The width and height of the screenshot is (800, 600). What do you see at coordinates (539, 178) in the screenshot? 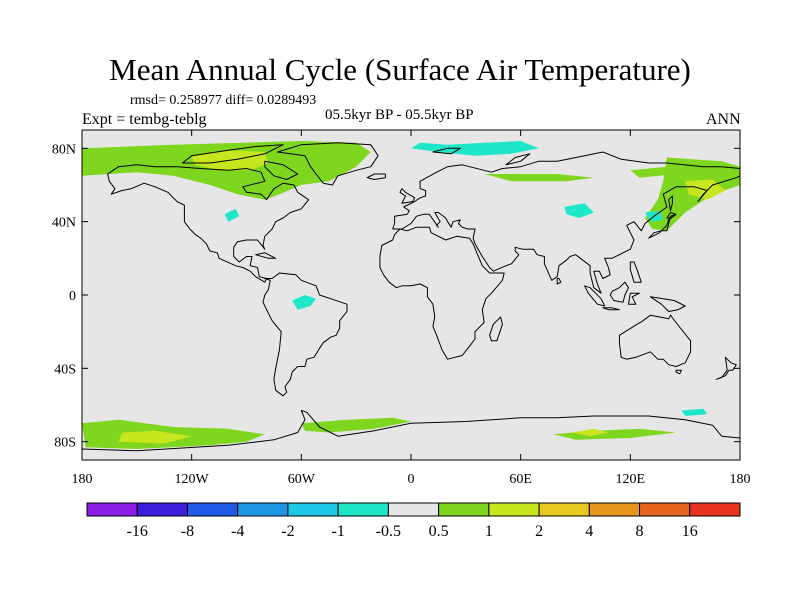
I see `anomaly-region-central-siberia-band` at bounding box center [539, 178].